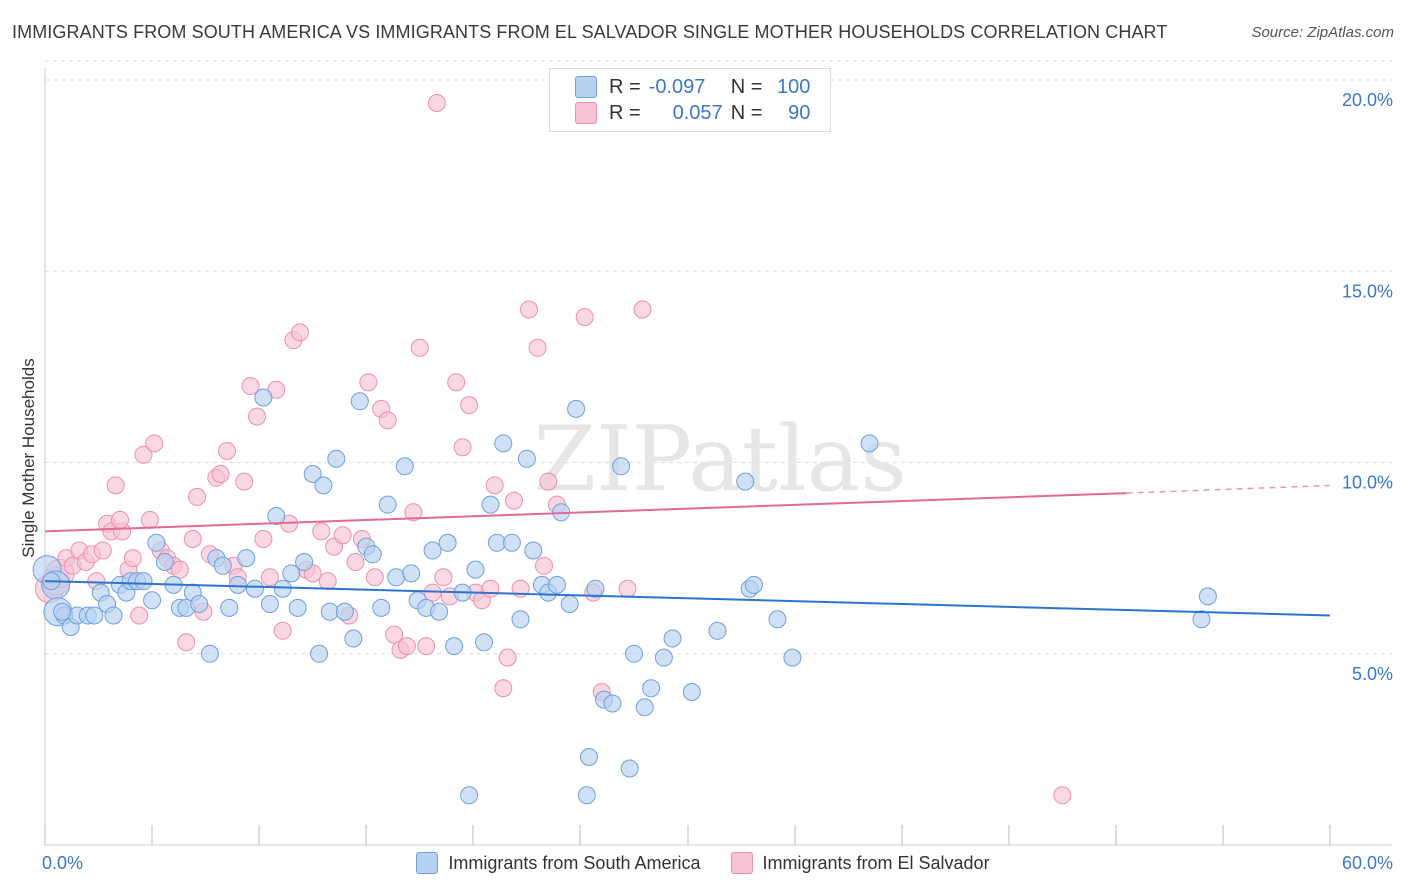  Describe the element at coordinates (1228, 489) in the screenshot. I see `trend-line-el-salvador-extension` at that location.